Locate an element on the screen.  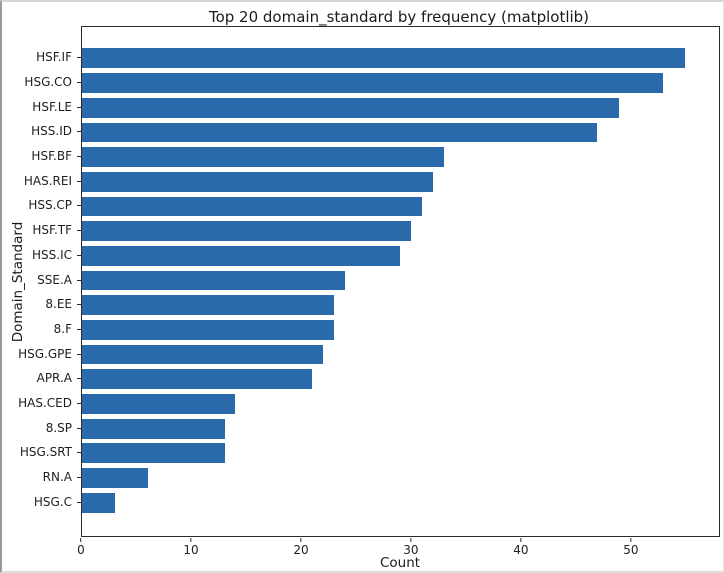
x-tick: 20 is located at coordinates (301, 547).